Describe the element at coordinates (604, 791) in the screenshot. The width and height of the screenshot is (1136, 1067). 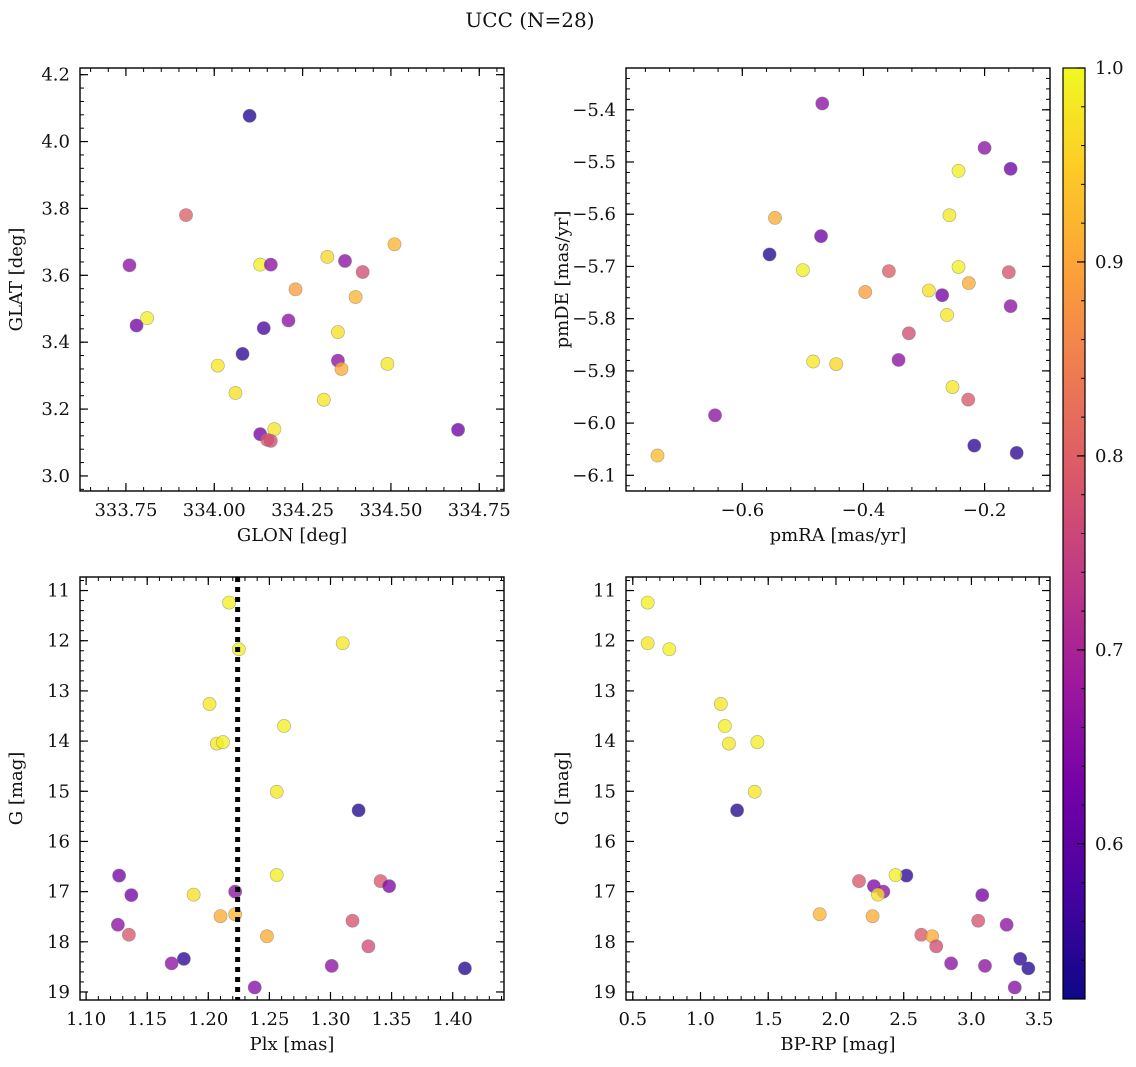
I see `y-tick-label: 15` at that location.